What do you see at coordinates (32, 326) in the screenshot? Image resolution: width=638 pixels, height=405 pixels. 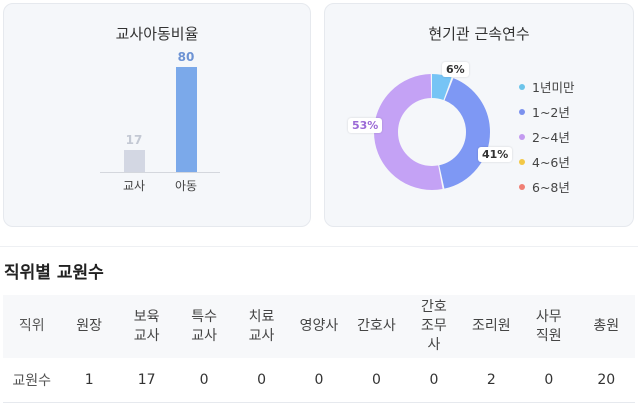 I see `header-position: 직위` at bounding box center [32, 326].